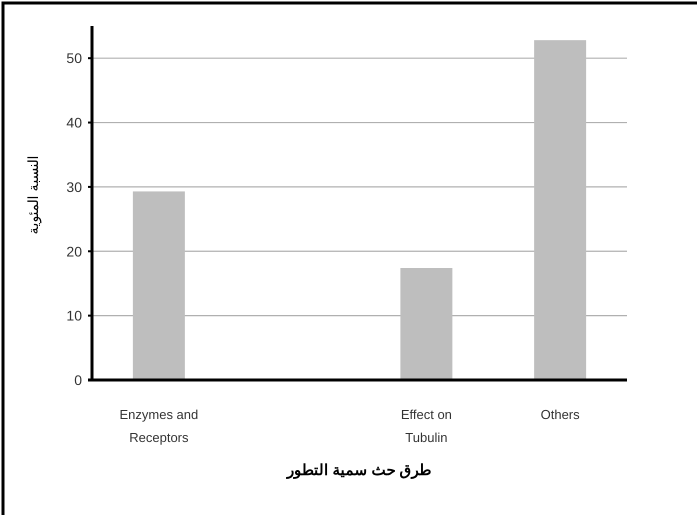  Describe the element at coordinates (33, 195) in the screenshot. I see `y-axis-title: النسبة المئوية` at that location.